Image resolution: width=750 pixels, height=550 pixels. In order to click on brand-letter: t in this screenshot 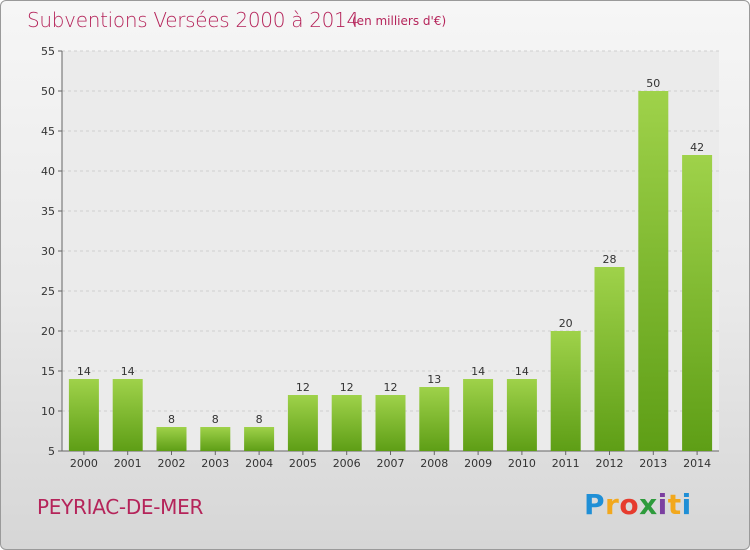, I will do `click(674, 504)`.